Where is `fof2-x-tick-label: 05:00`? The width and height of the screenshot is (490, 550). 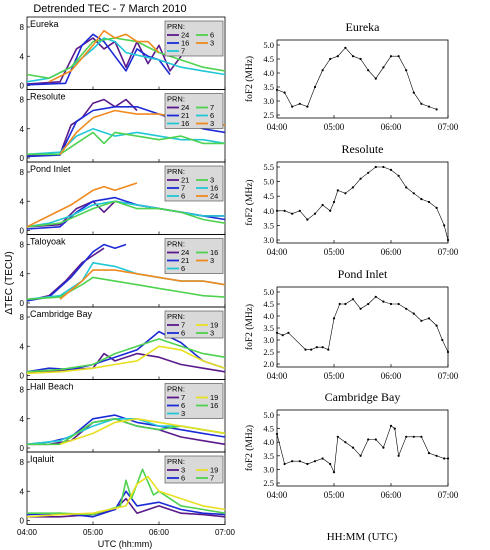
fof2-x-tick-label: 05:00 is located at coordinates (334, 376).